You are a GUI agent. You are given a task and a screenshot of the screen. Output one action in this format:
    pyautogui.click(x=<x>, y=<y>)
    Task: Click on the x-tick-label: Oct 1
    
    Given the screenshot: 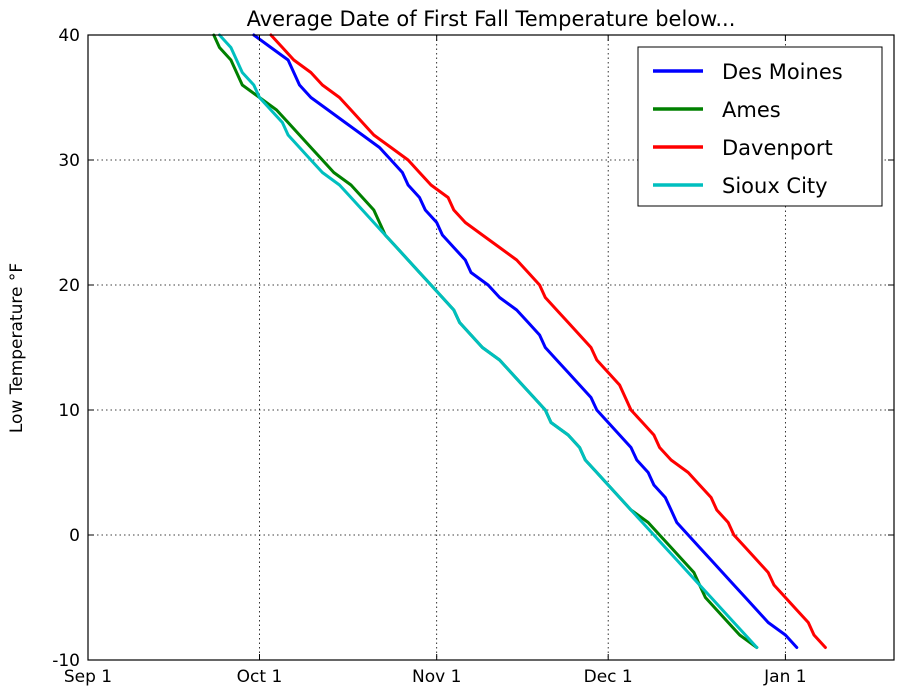 What is the action you would take?
    pyautogui.click(x=260, y=677)
    